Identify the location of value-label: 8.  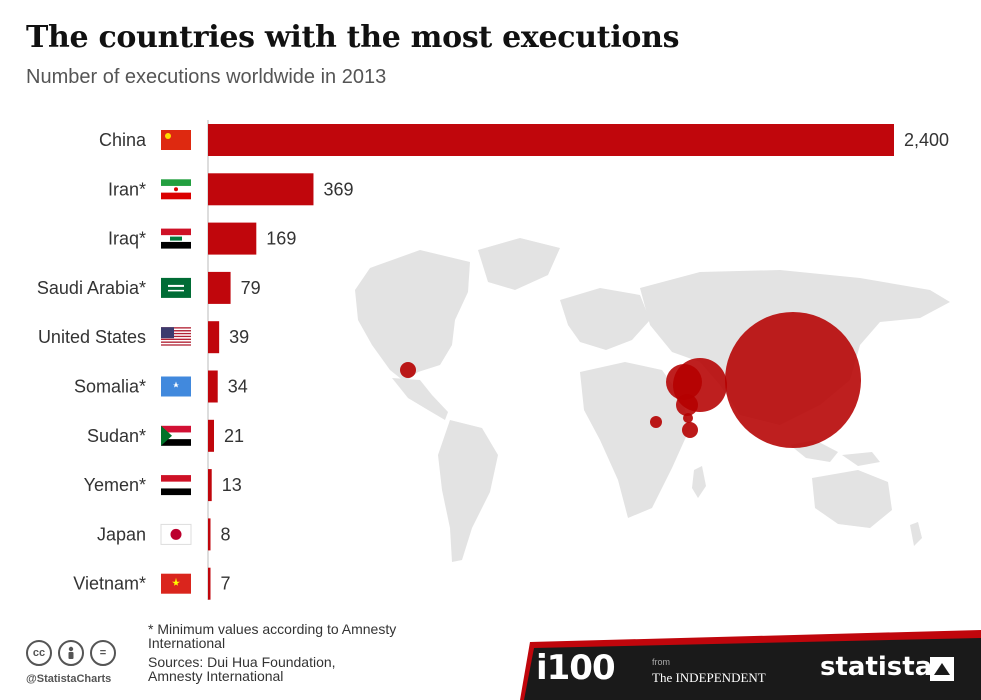
(226, 534).